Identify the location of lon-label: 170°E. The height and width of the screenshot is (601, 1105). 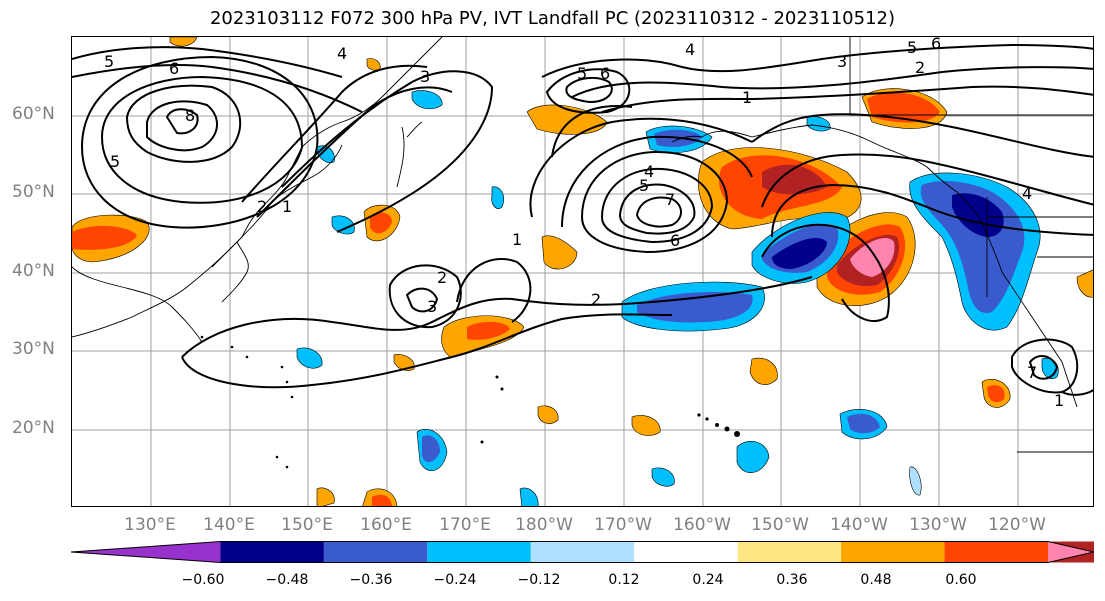
(465, 525).